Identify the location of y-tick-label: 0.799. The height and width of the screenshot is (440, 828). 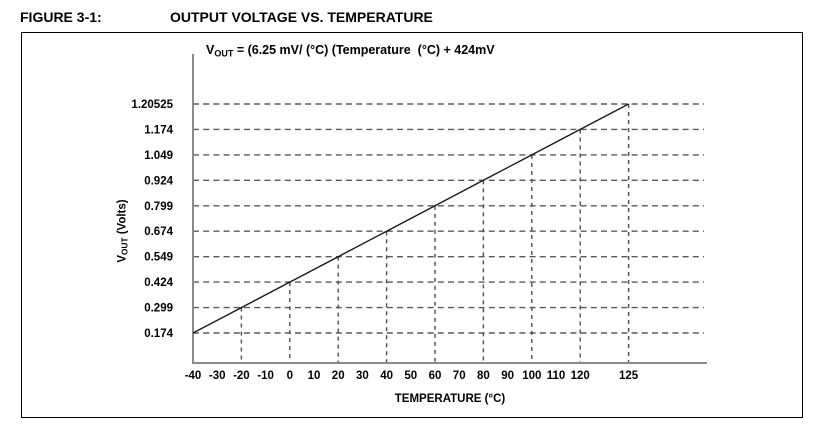
(158, 207).